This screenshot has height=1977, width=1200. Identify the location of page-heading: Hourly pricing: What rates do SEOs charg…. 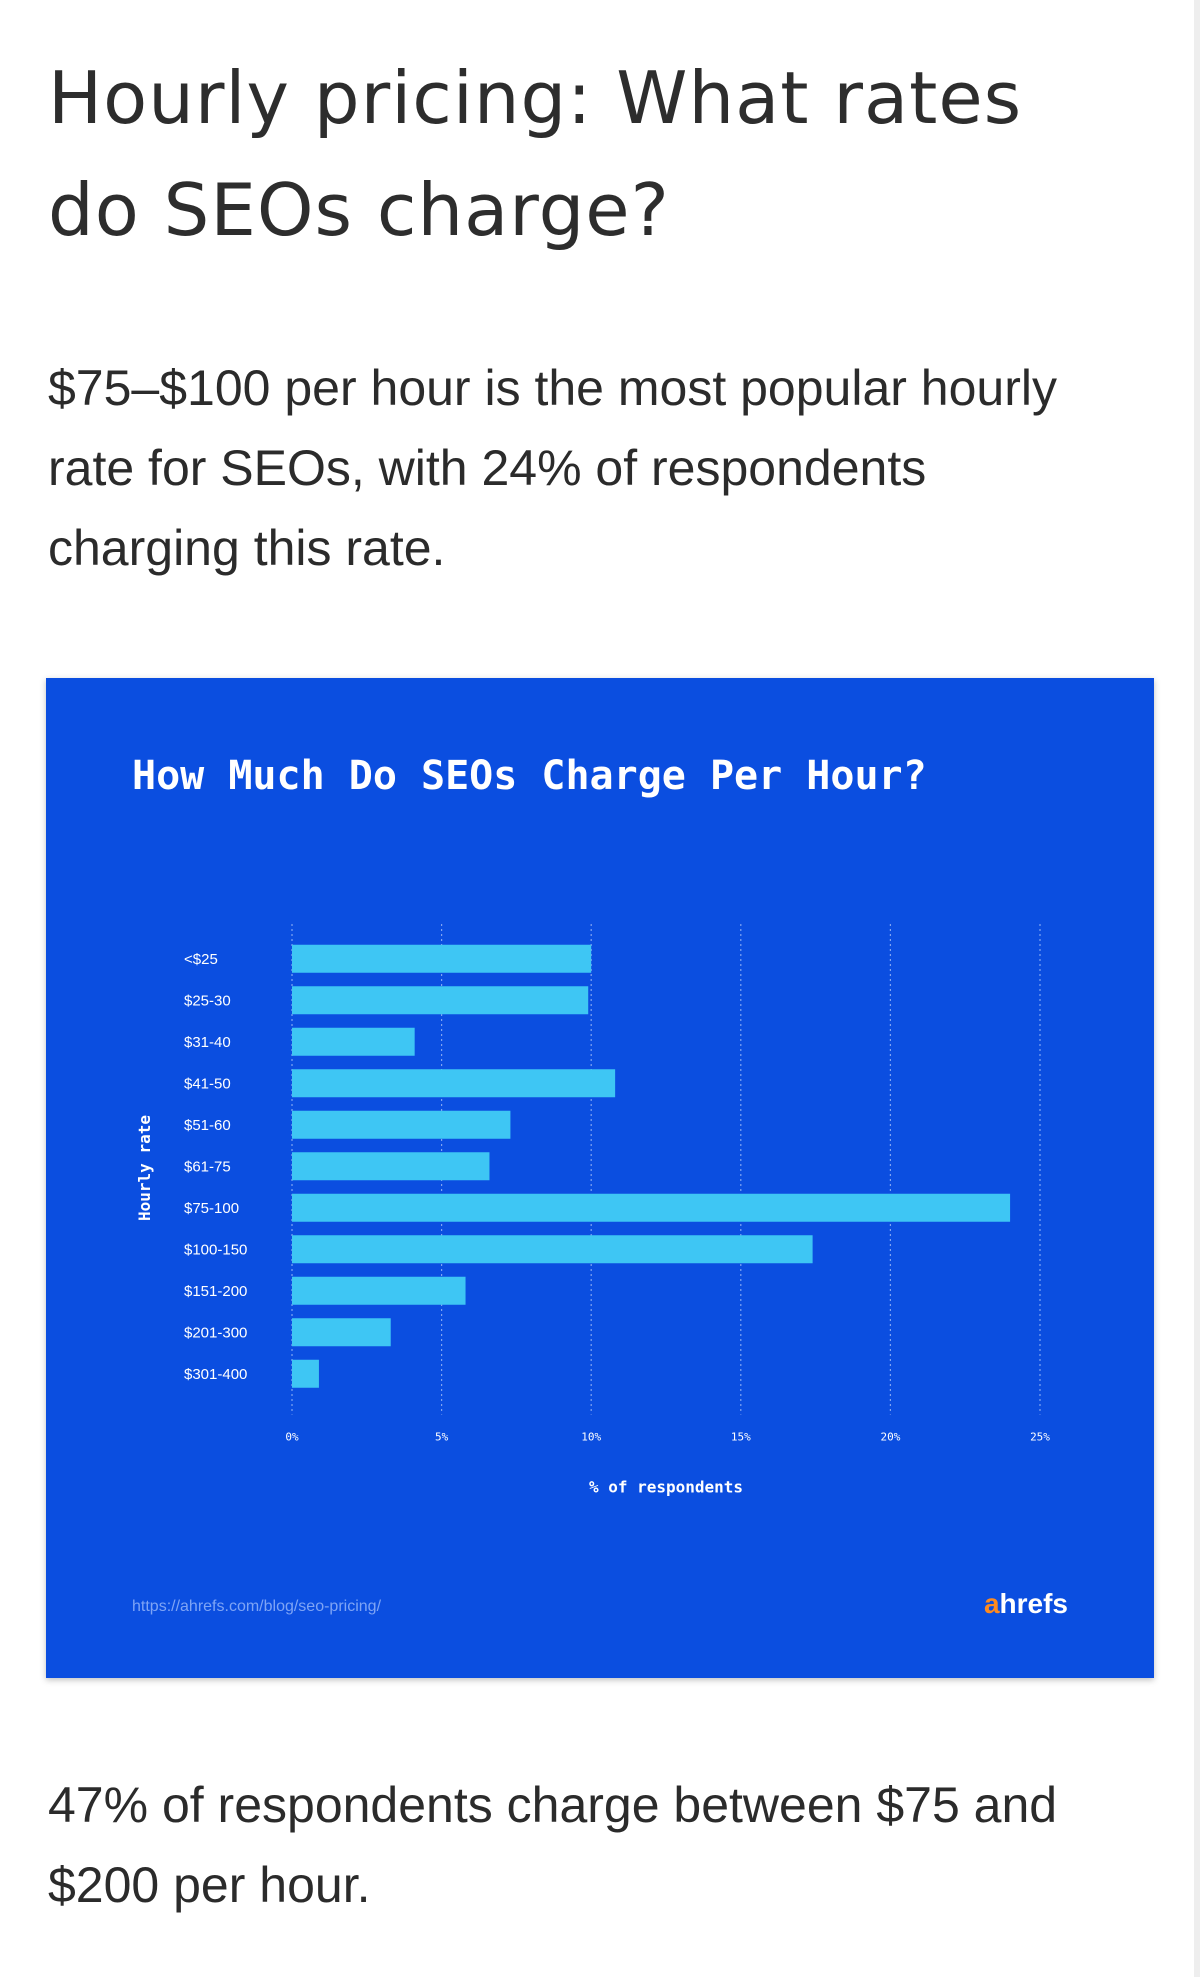
(535, 154).